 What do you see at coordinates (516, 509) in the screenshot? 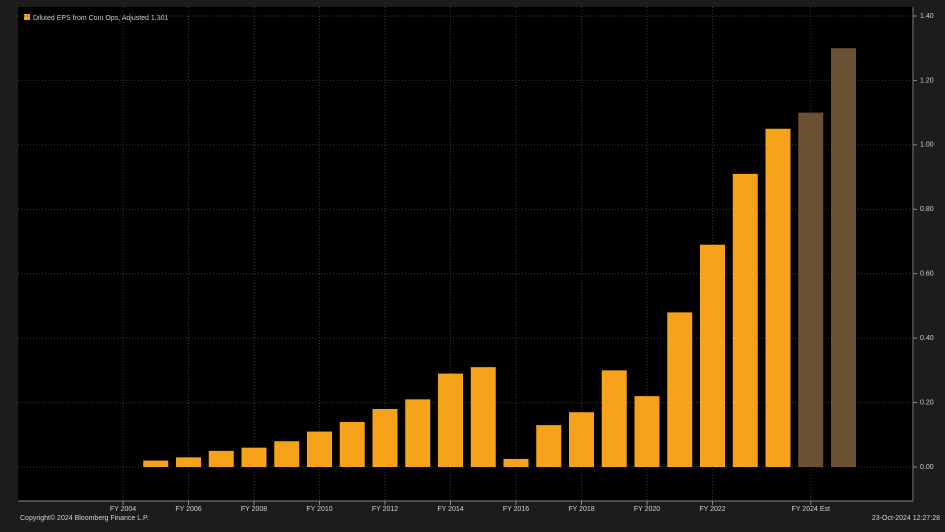
I see `x-tick-label: FY 2016` at bounding box center [516, 509].